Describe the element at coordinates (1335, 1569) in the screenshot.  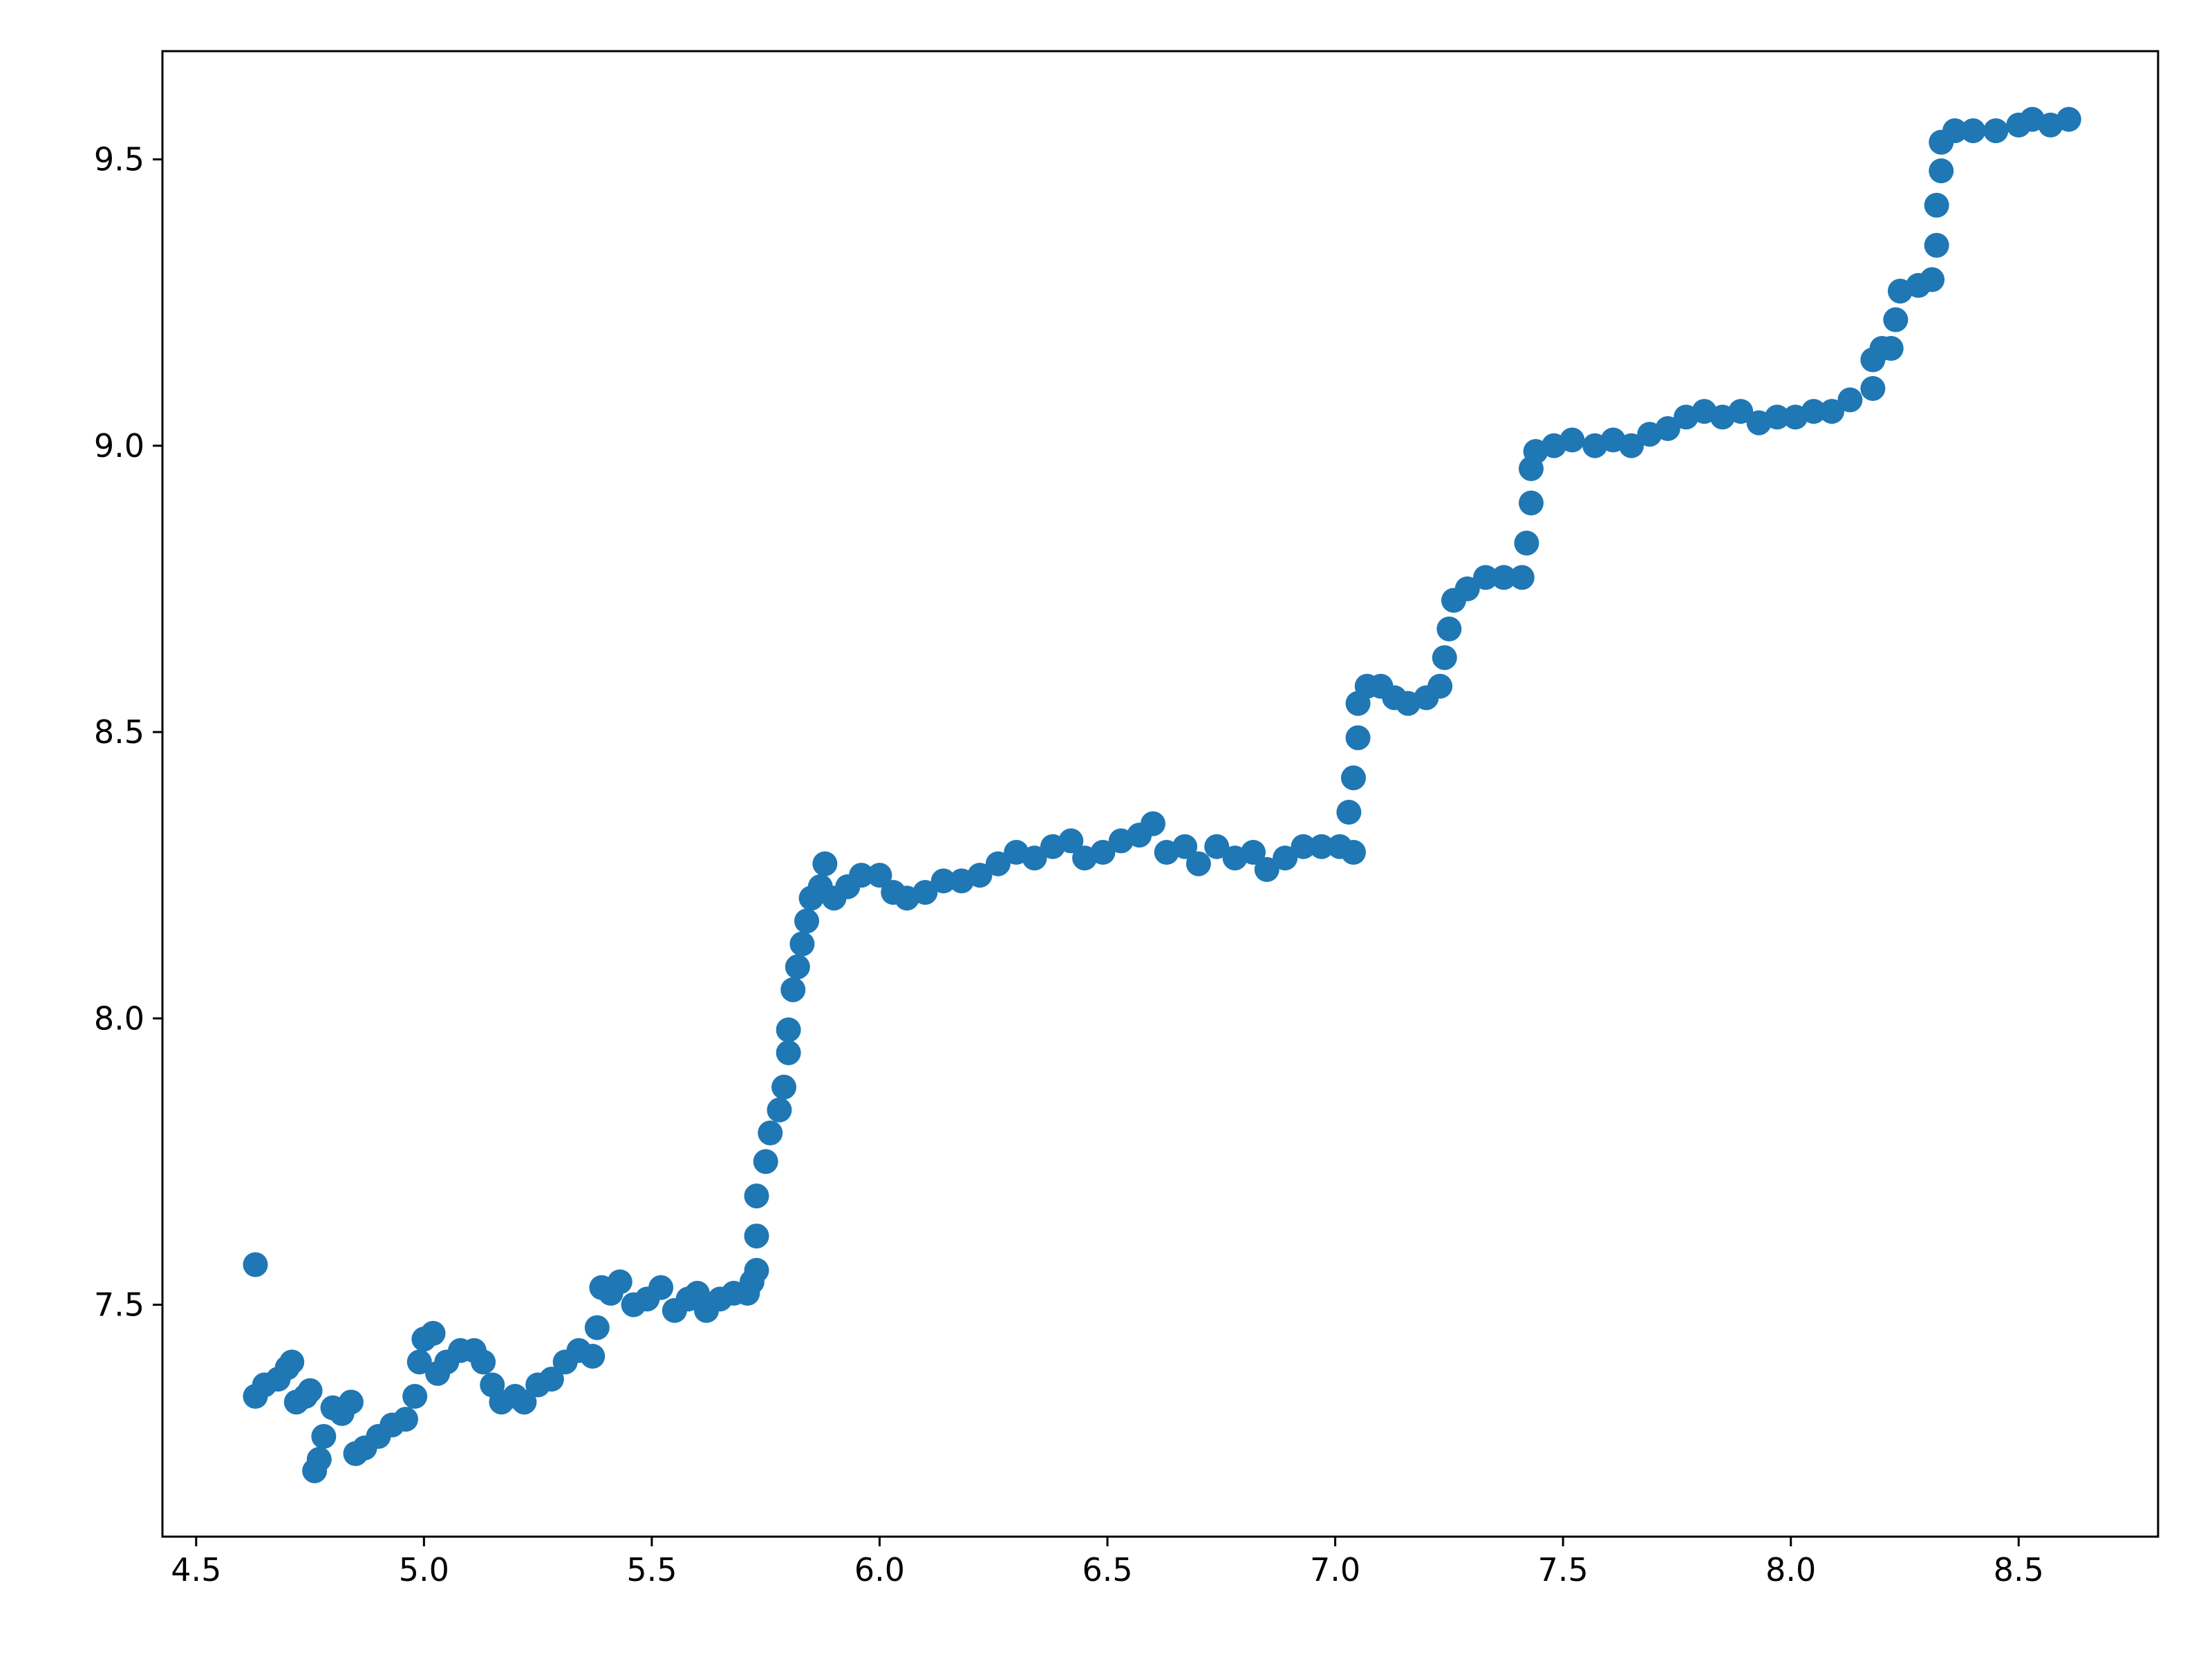
I see `x-tick-label: 7.0` at that location.